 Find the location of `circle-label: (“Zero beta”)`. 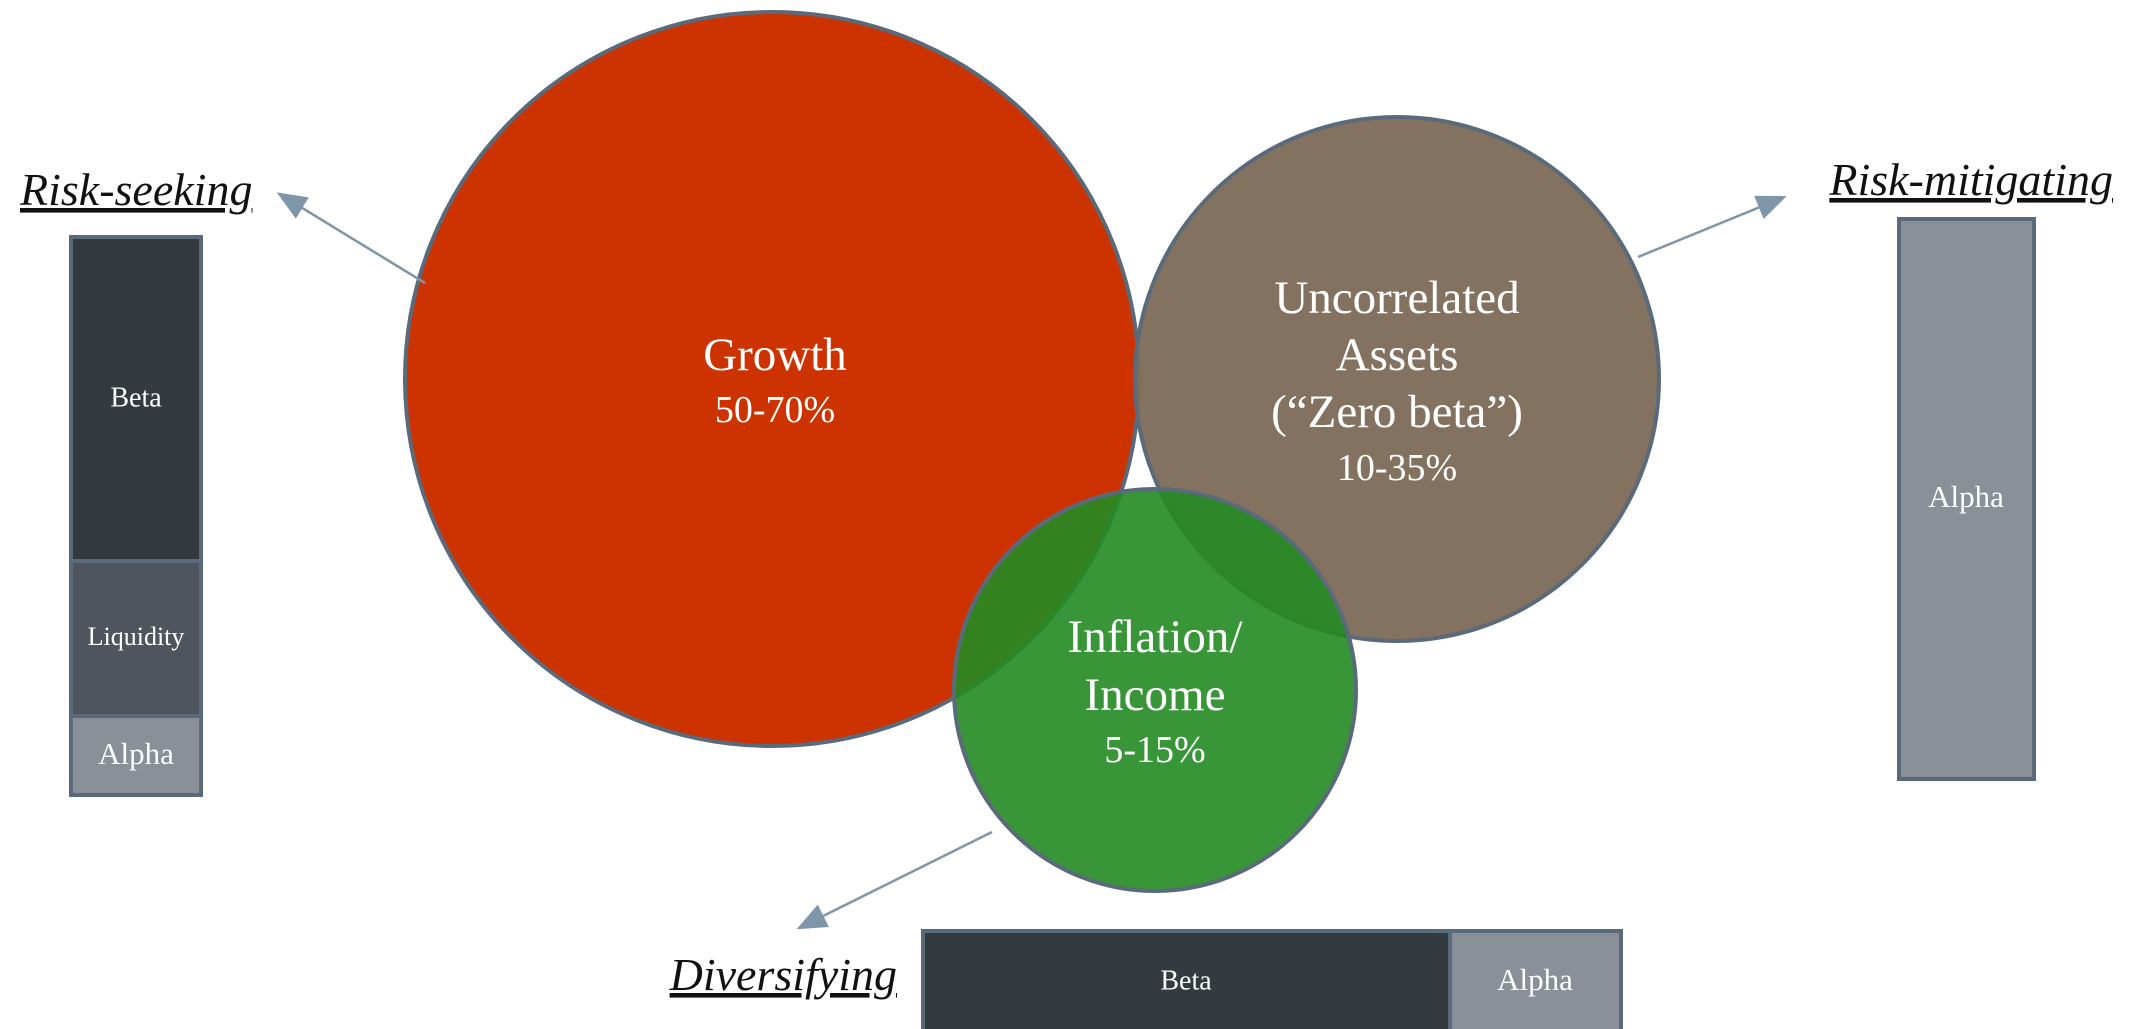

circle-label: (“Zero beta”) is located at coordinates (1397, 412).